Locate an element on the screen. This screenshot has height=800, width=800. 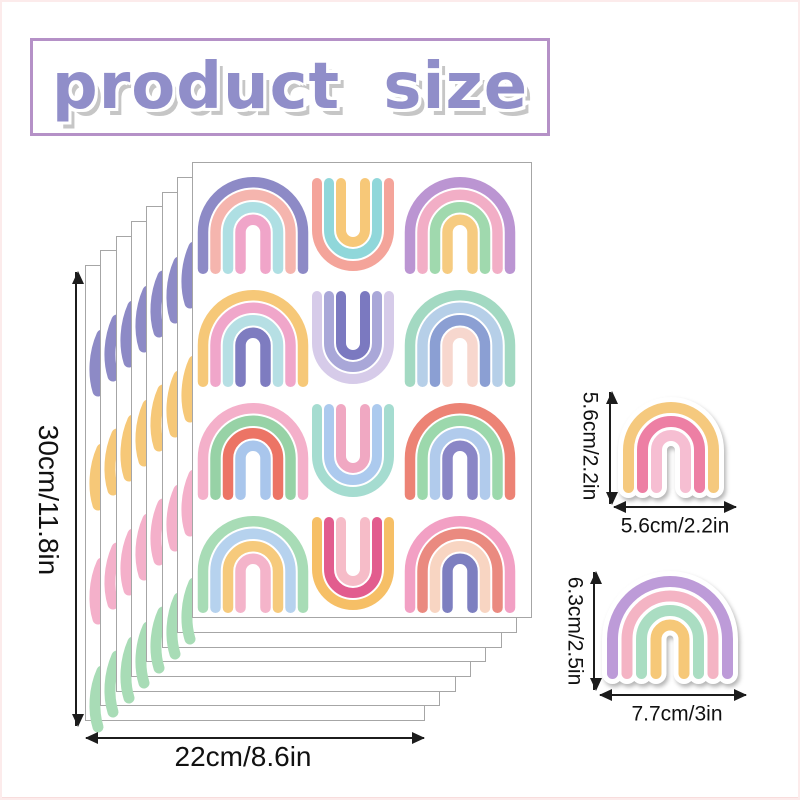
sheet-width-label: 22cm/8.6in is located at coordinates (243, 756).